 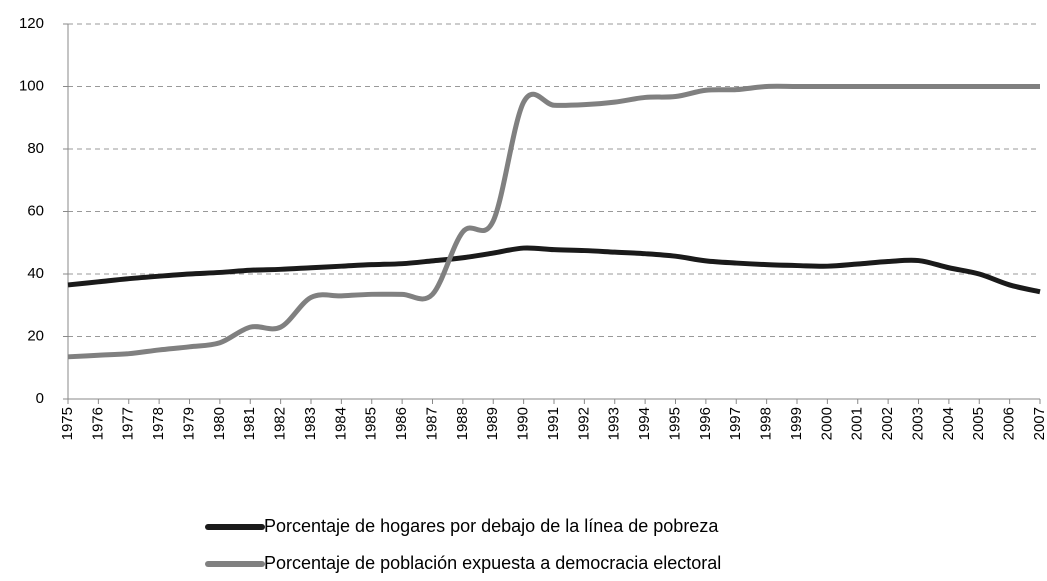 I want to click on y-tick-label: 100, so click(x=31, y=85).